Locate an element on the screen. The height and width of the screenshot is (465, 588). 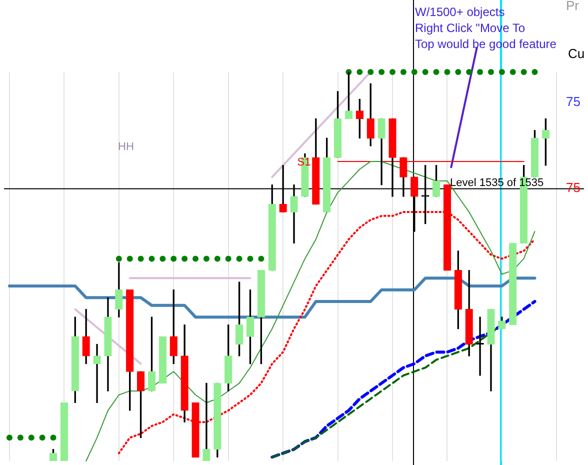
annotation: 75 is located at coordinates (573, 101).